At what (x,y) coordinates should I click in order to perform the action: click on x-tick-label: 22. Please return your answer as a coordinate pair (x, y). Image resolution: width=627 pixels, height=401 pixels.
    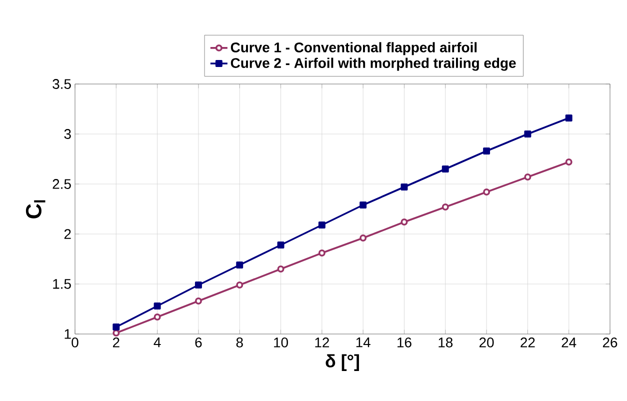
    Looking at the image, I should click on (527, 343).